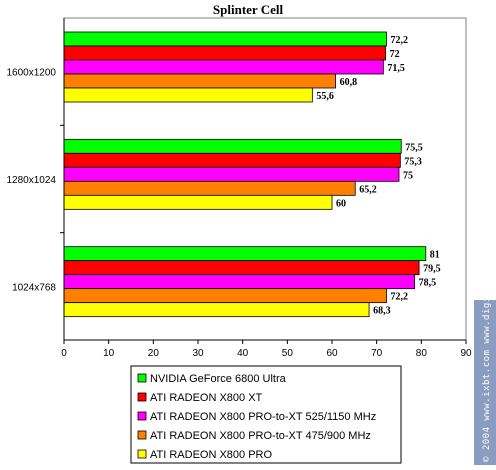 This screenshot has height=470, width=496. Describe the element at coordinates (64, 353) in the screenshot. I see `x-tick-label: 0` at that location.